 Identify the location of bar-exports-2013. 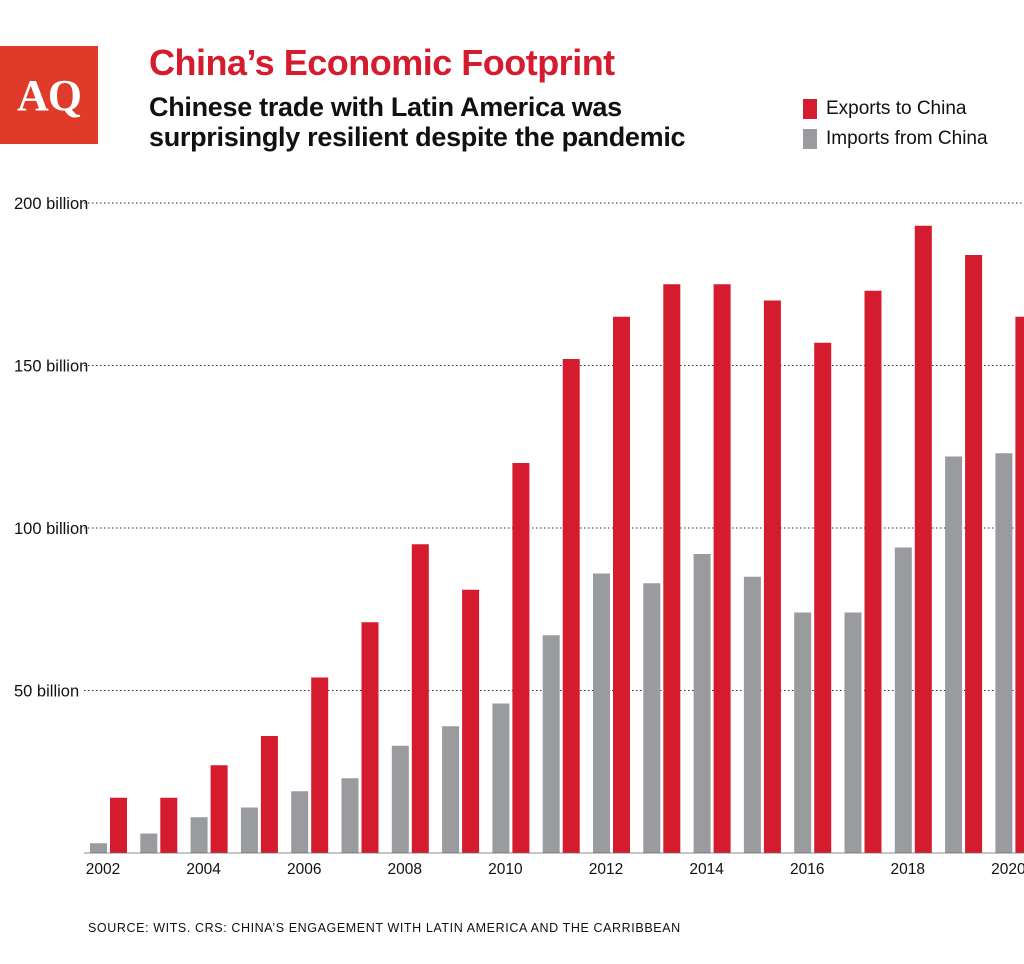
(672, 568).